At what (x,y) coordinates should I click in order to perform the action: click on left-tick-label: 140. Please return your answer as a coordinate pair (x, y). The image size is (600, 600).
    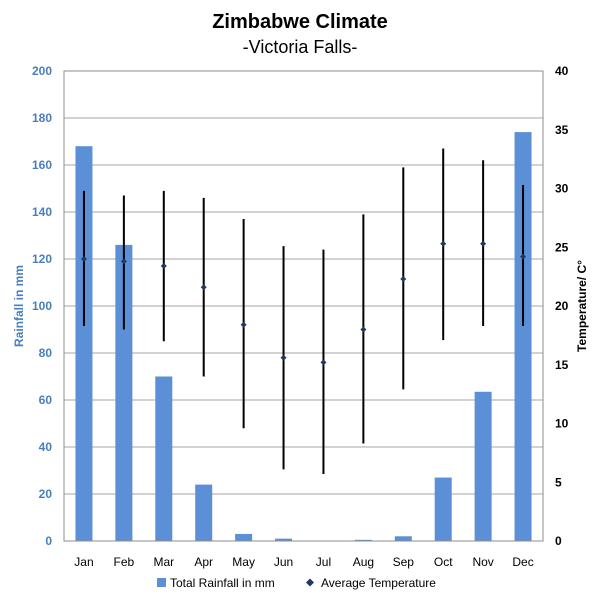
    Looking at the image, I should click on (42, 212).